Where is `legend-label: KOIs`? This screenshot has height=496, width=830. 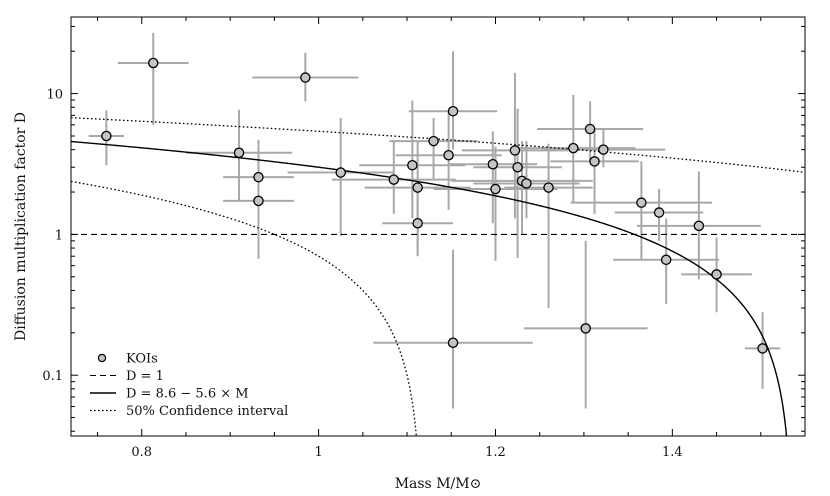 legend-label: KOIs is located at coordinates (142, 359).